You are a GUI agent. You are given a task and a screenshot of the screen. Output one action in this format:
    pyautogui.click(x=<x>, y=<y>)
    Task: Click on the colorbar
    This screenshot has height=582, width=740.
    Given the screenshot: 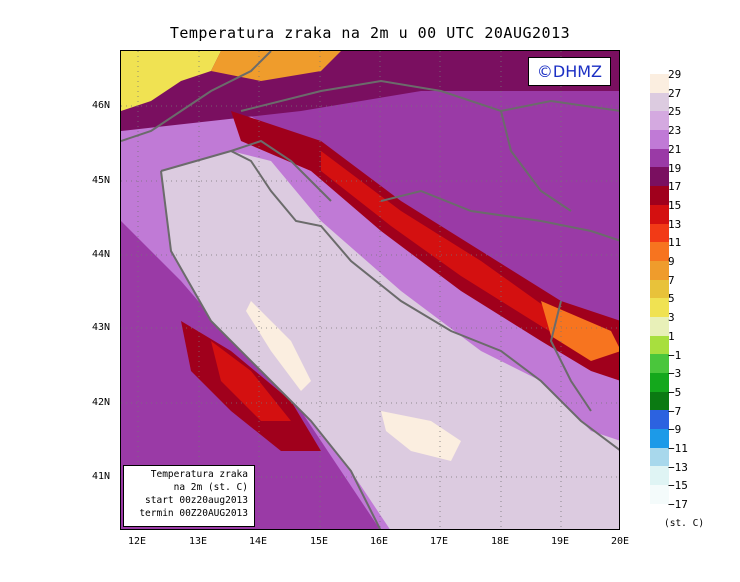 What is the action you would take?
    pyautogui.click(x=659, y=289)
    